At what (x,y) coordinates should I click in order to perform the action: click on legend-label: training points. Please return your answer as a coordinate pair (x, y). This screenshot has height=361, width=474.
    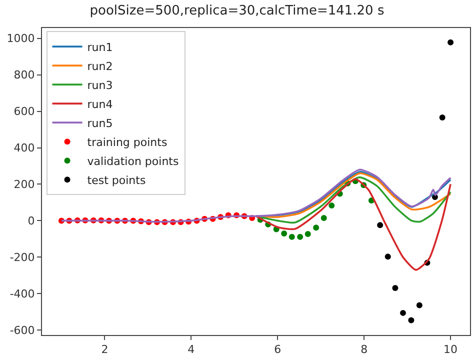
    Looking at the image, I should click on (127, 142).